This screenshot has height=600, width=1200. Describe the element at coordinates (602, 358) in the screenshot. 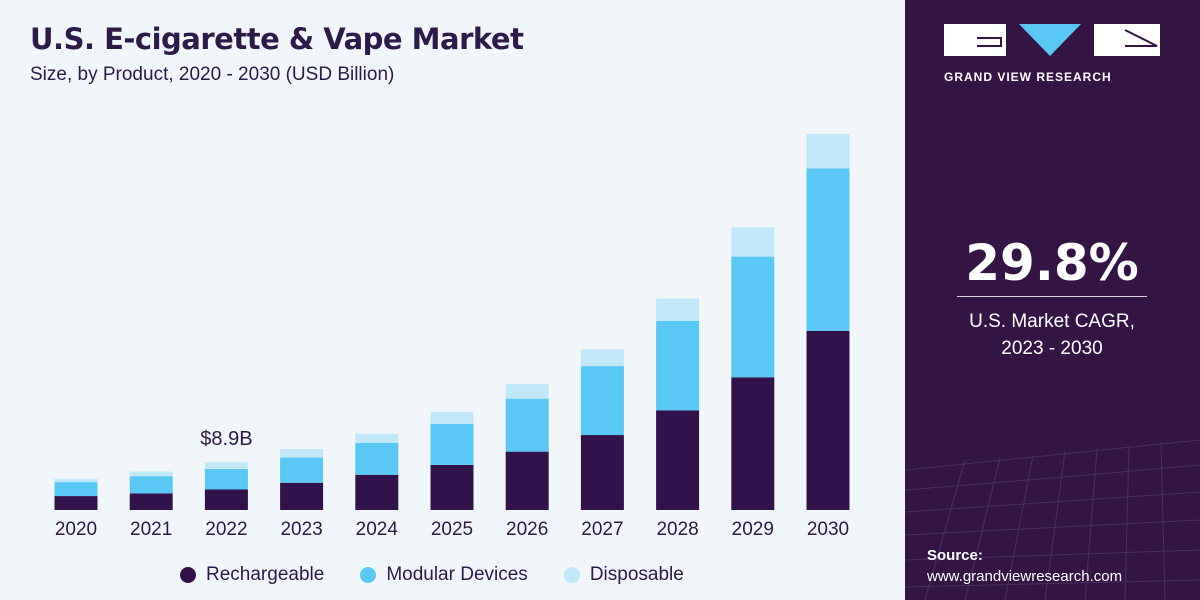

I see `bar-disposable-2027` at that location.